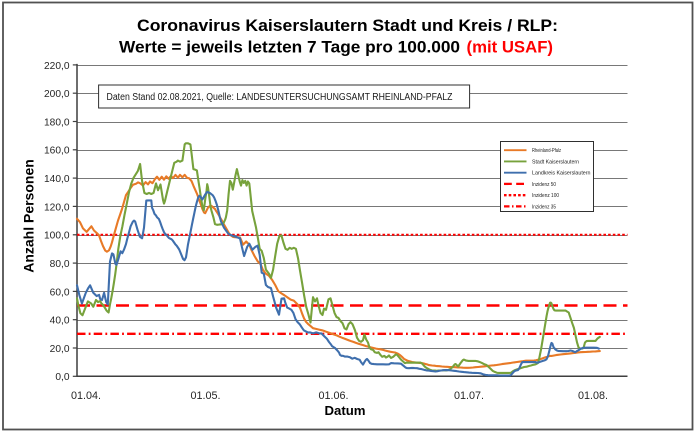 The image size is (696, 435). I want to click on svg-text: 20,0, so click(60, 349).